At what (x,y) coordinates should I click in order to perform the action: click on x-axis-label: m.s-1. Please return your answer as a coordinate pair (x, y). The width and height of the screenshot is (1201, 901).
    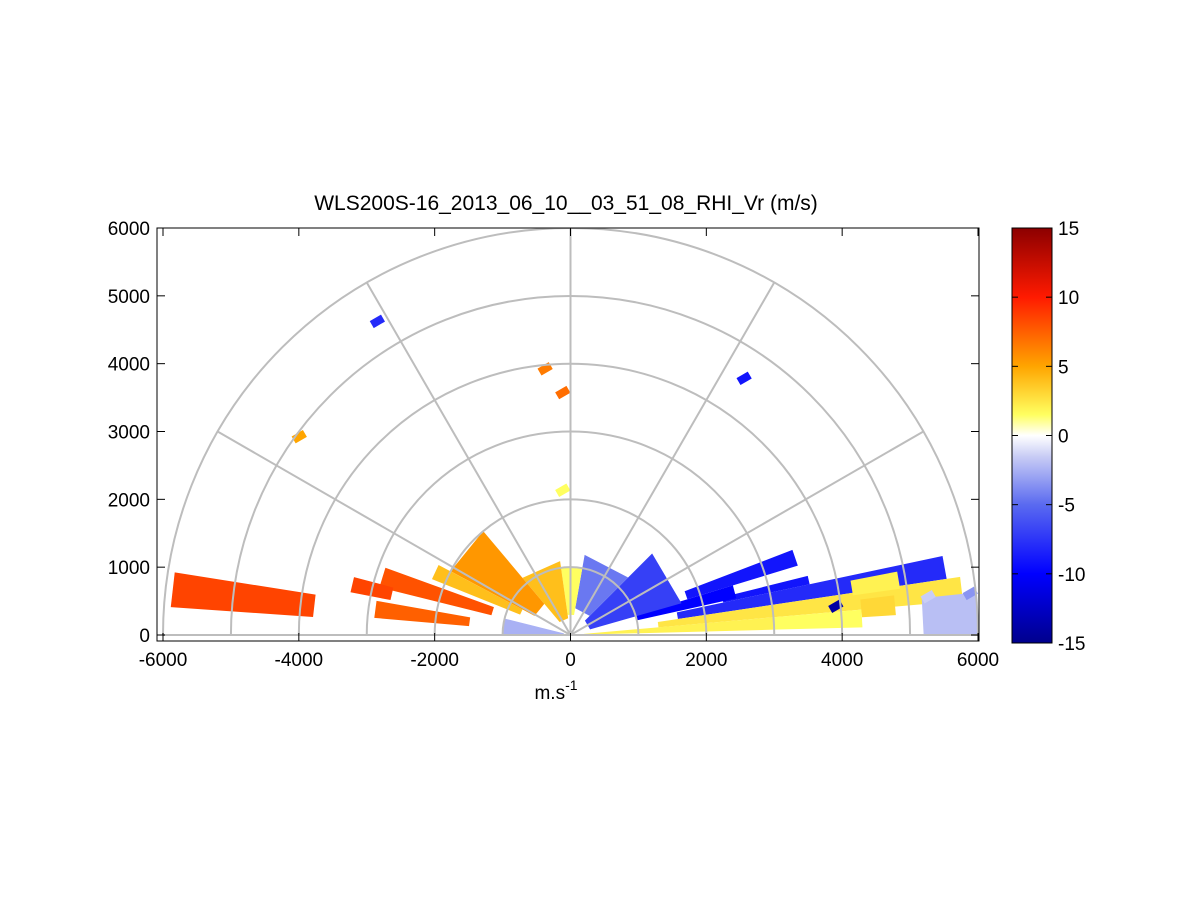
    Looking at the image, I should click on (555, 690).